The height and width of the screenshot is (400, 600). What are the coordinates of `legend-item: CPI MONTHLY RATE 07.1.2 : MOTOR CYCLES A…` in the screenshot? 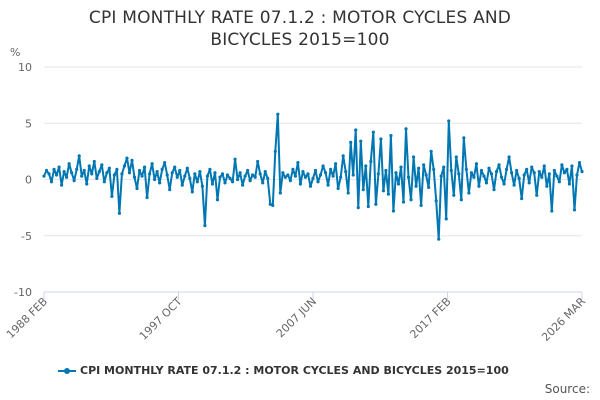 It's located at (283, 370).